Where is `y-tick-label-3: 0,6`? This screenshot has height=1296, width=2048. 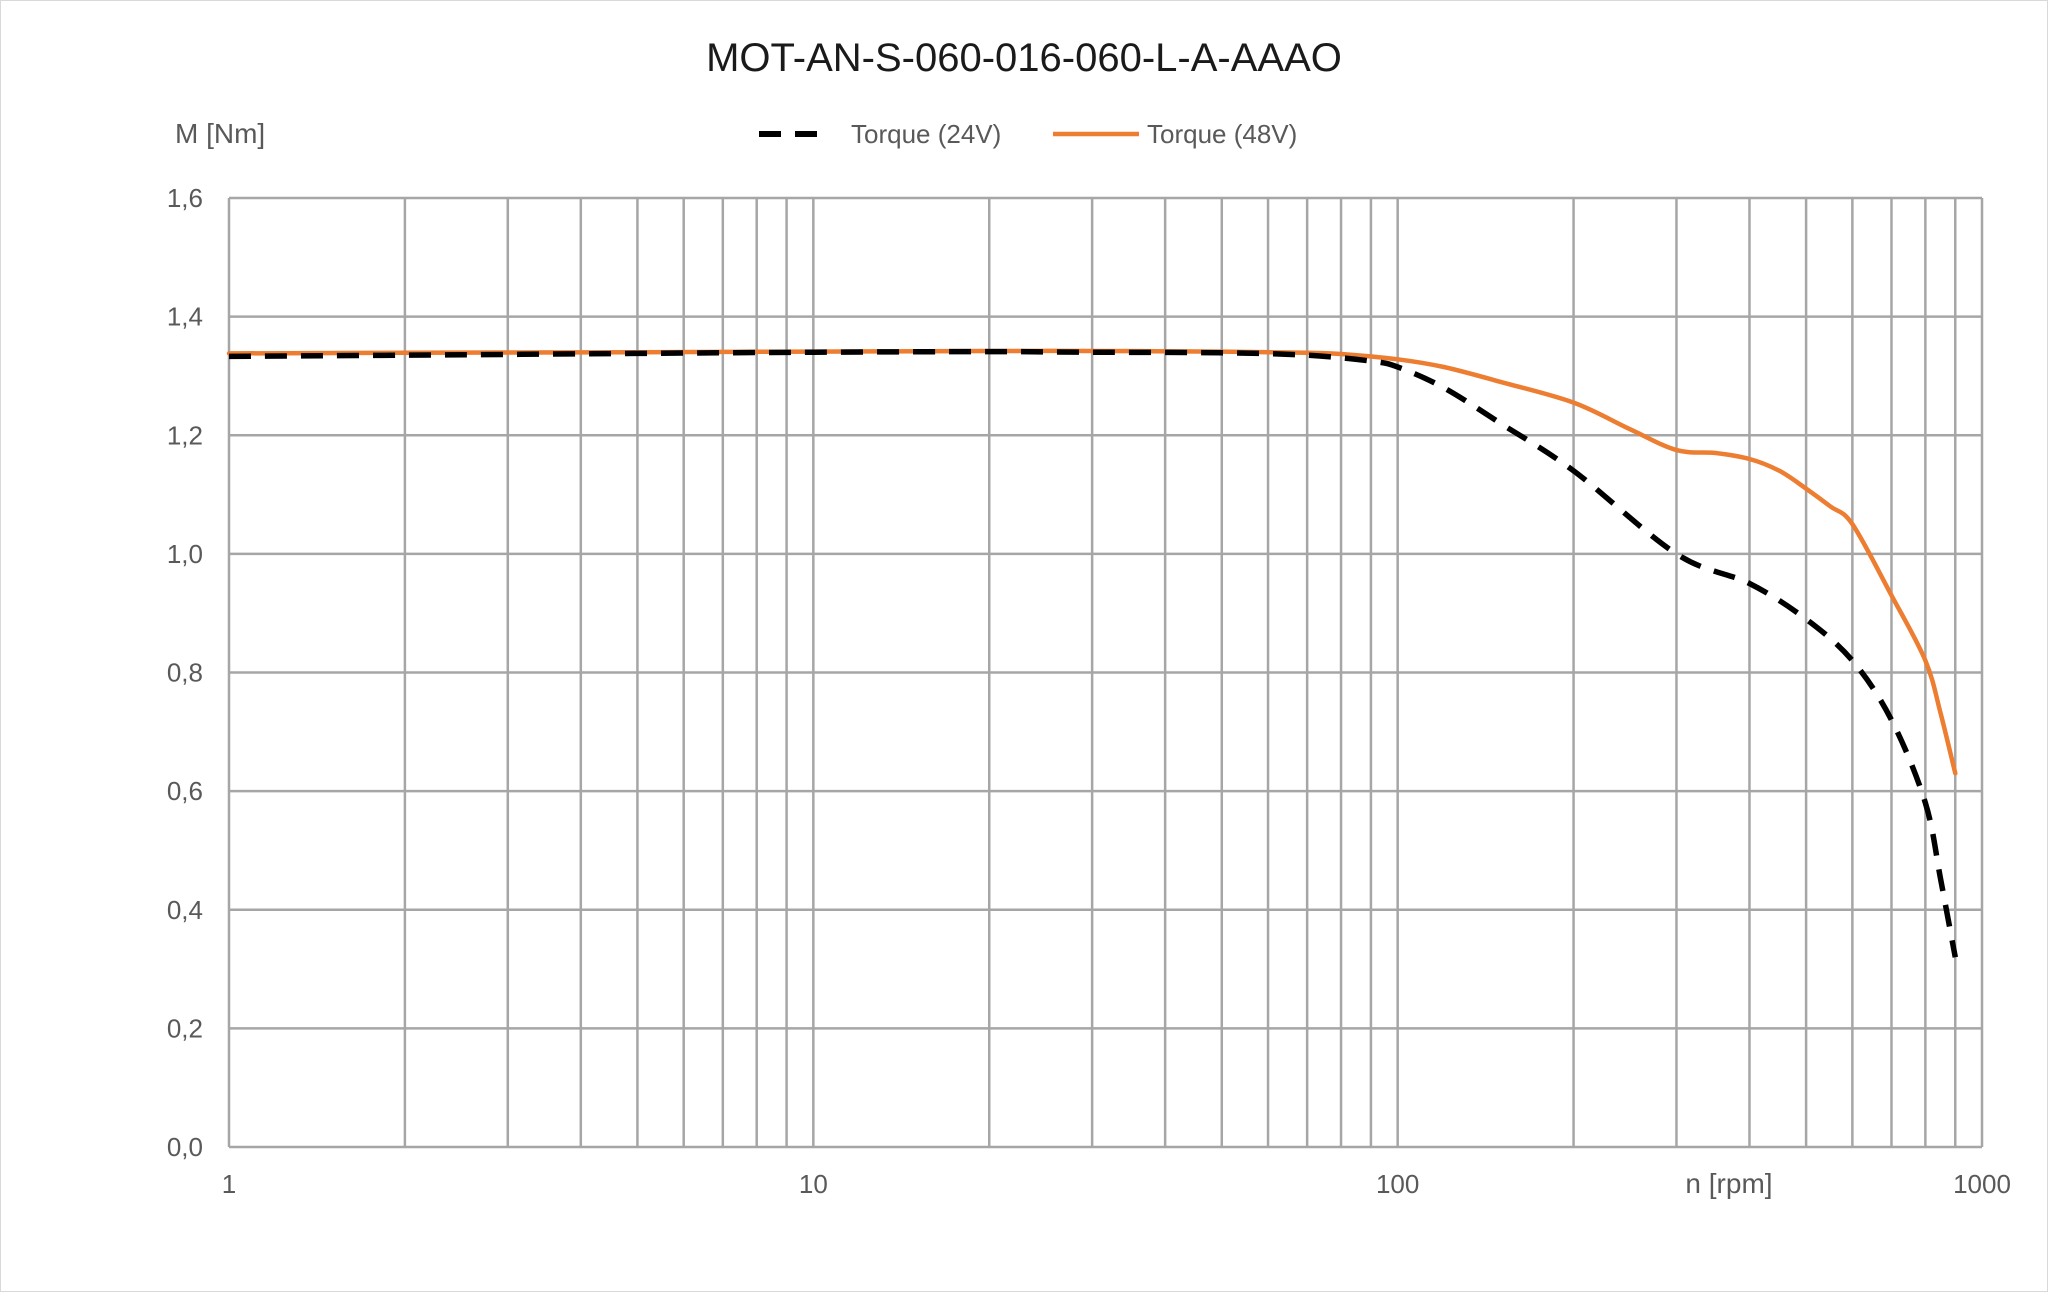
y-tick-label-3: 0,6 is located at coordinates (185, 791).